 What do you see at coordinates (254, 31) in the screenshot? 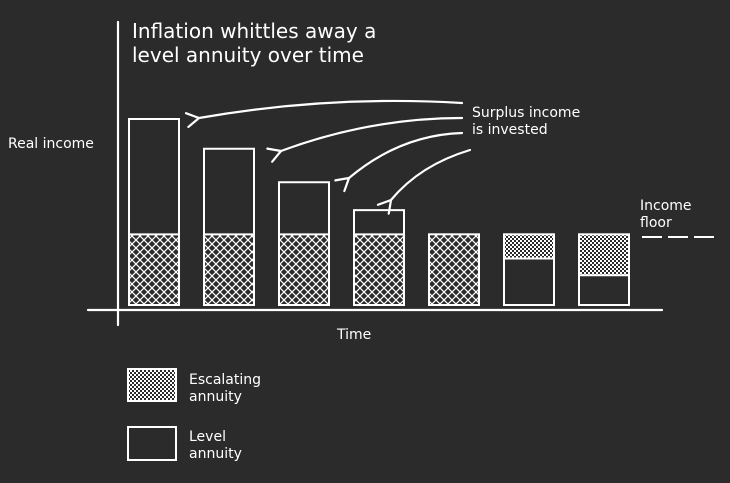
I see `chart-title-line-1: Inflation whittles away a` at bounding box center [254, 31].